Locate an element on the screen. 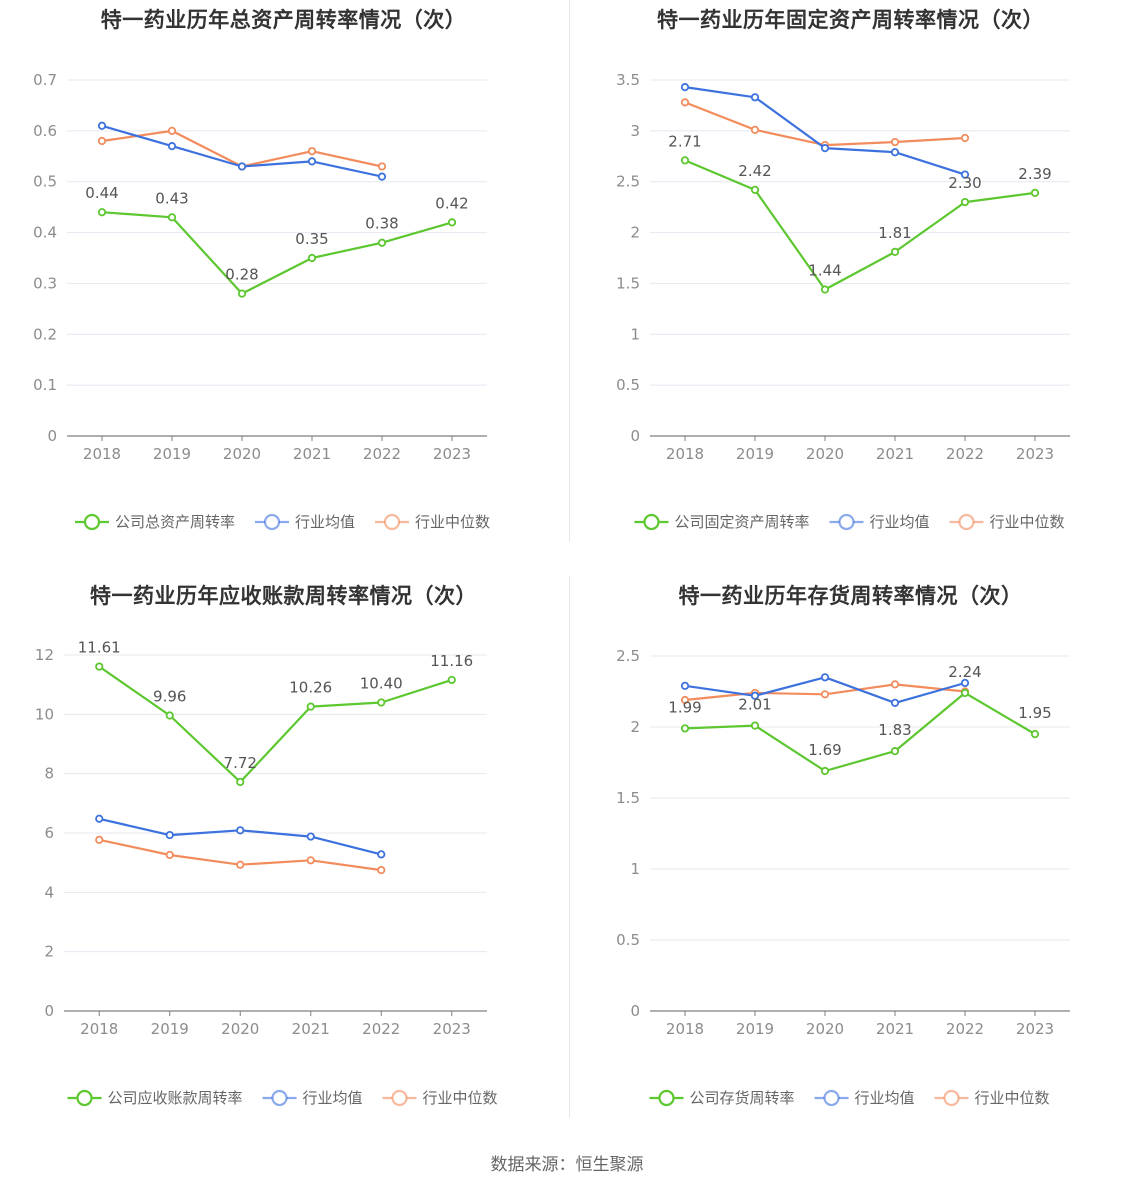  chart-title: 特一药业历年总资产周转率情况（次） is located at coordinates (283, 20).